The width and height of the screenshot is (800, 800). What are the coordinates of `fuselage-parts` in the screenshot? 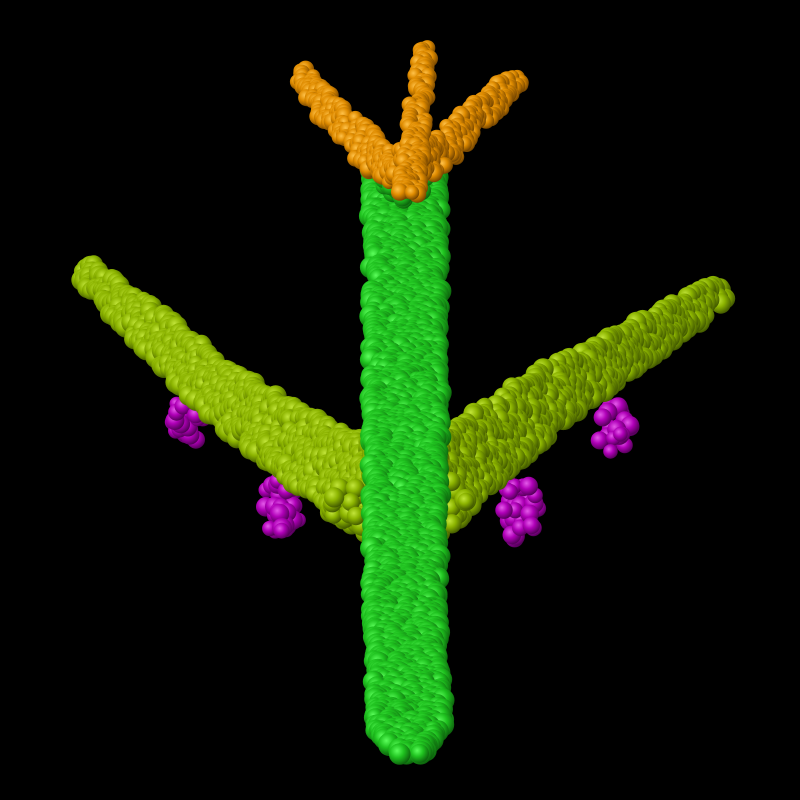 It's located at (406, 461).